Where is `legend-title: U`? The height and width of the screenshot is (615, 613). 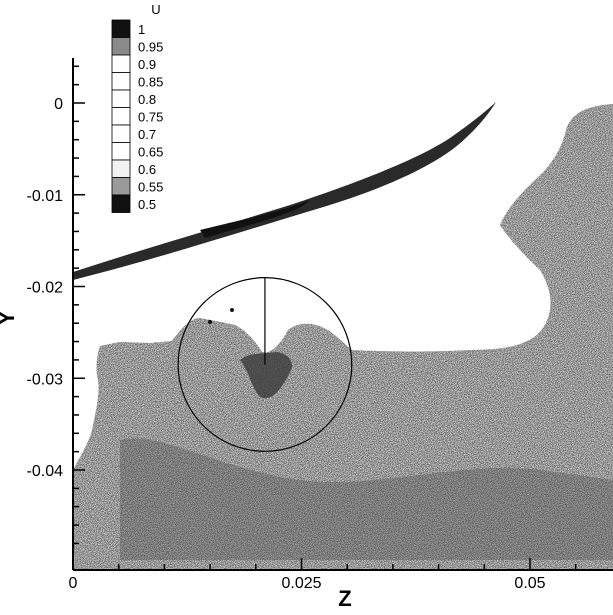 legend-title: U is located at coordinates (155, 9).